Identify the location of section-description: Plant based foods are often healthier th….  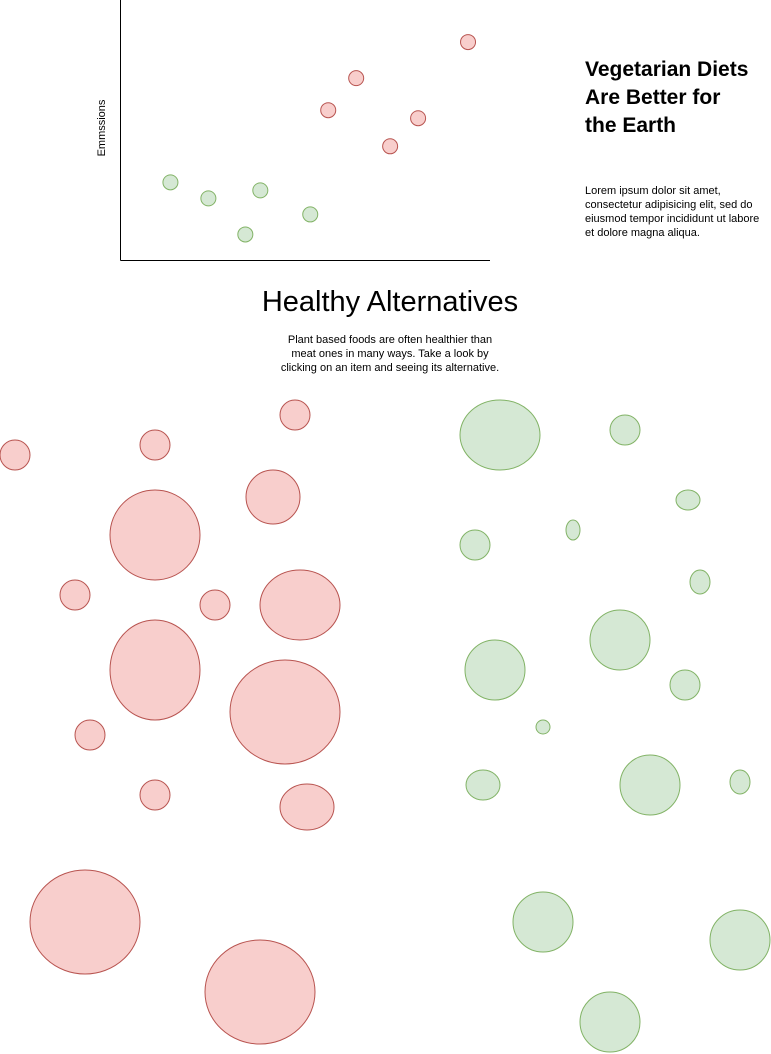
(390, 354).